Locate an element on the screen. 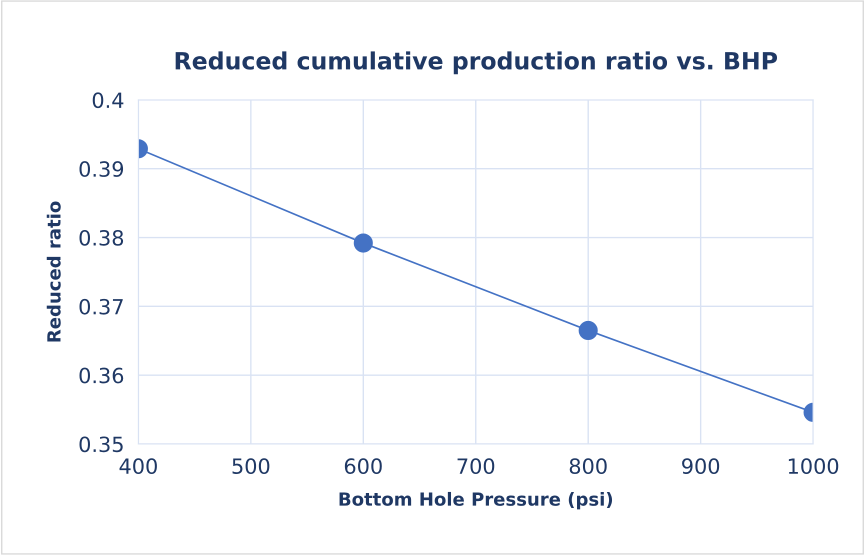  y-tick-label: 0.36 is located at coordinates (102, 376).